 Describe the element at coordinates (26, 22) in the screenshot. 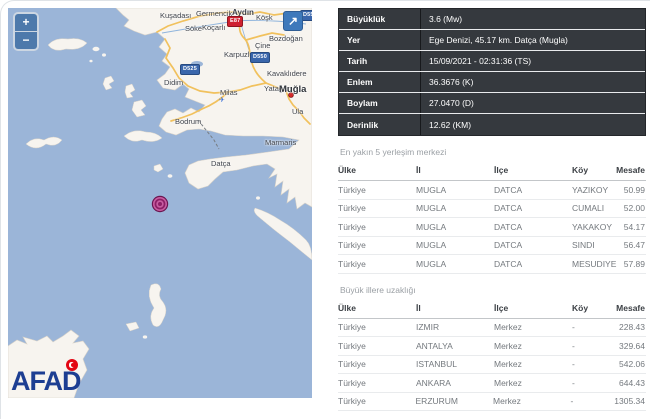

I see `zoom-in-button: +` at that location.